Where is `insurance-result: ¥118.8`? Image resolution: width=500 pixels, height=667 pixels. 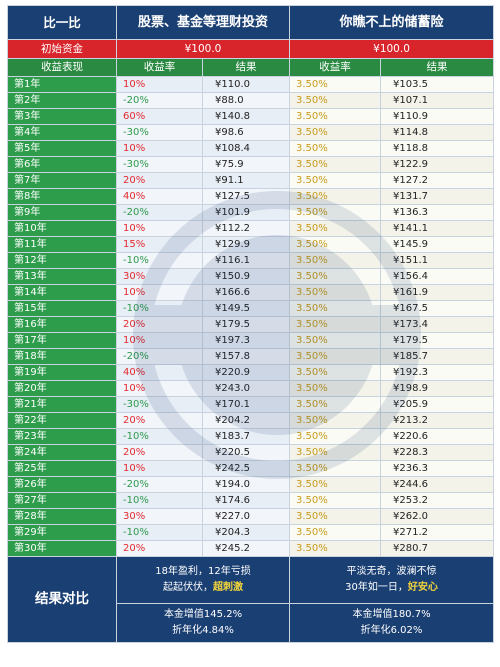 insurance-result: ¥118.8 is located at coordinates (437, 148).